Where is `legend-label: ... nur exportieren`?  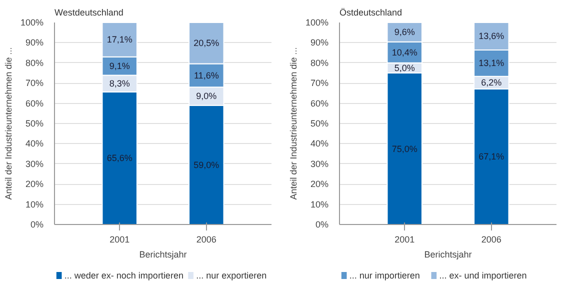
legend-label: ... nur exportieren is located at coordinates (231, 275).